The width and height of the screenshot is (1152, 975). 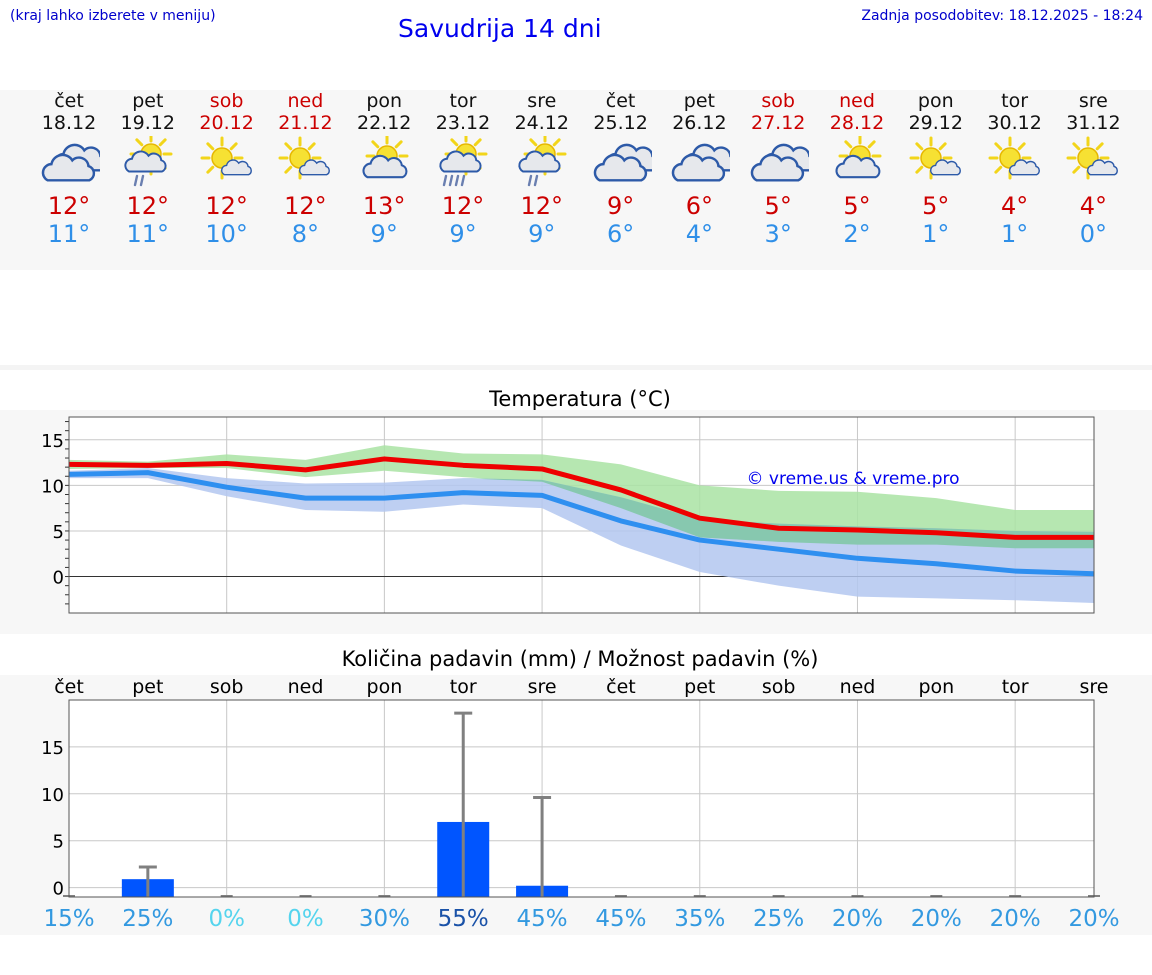 I want to click on sun-cloud-rain-icon, so click(x=148, y=164).